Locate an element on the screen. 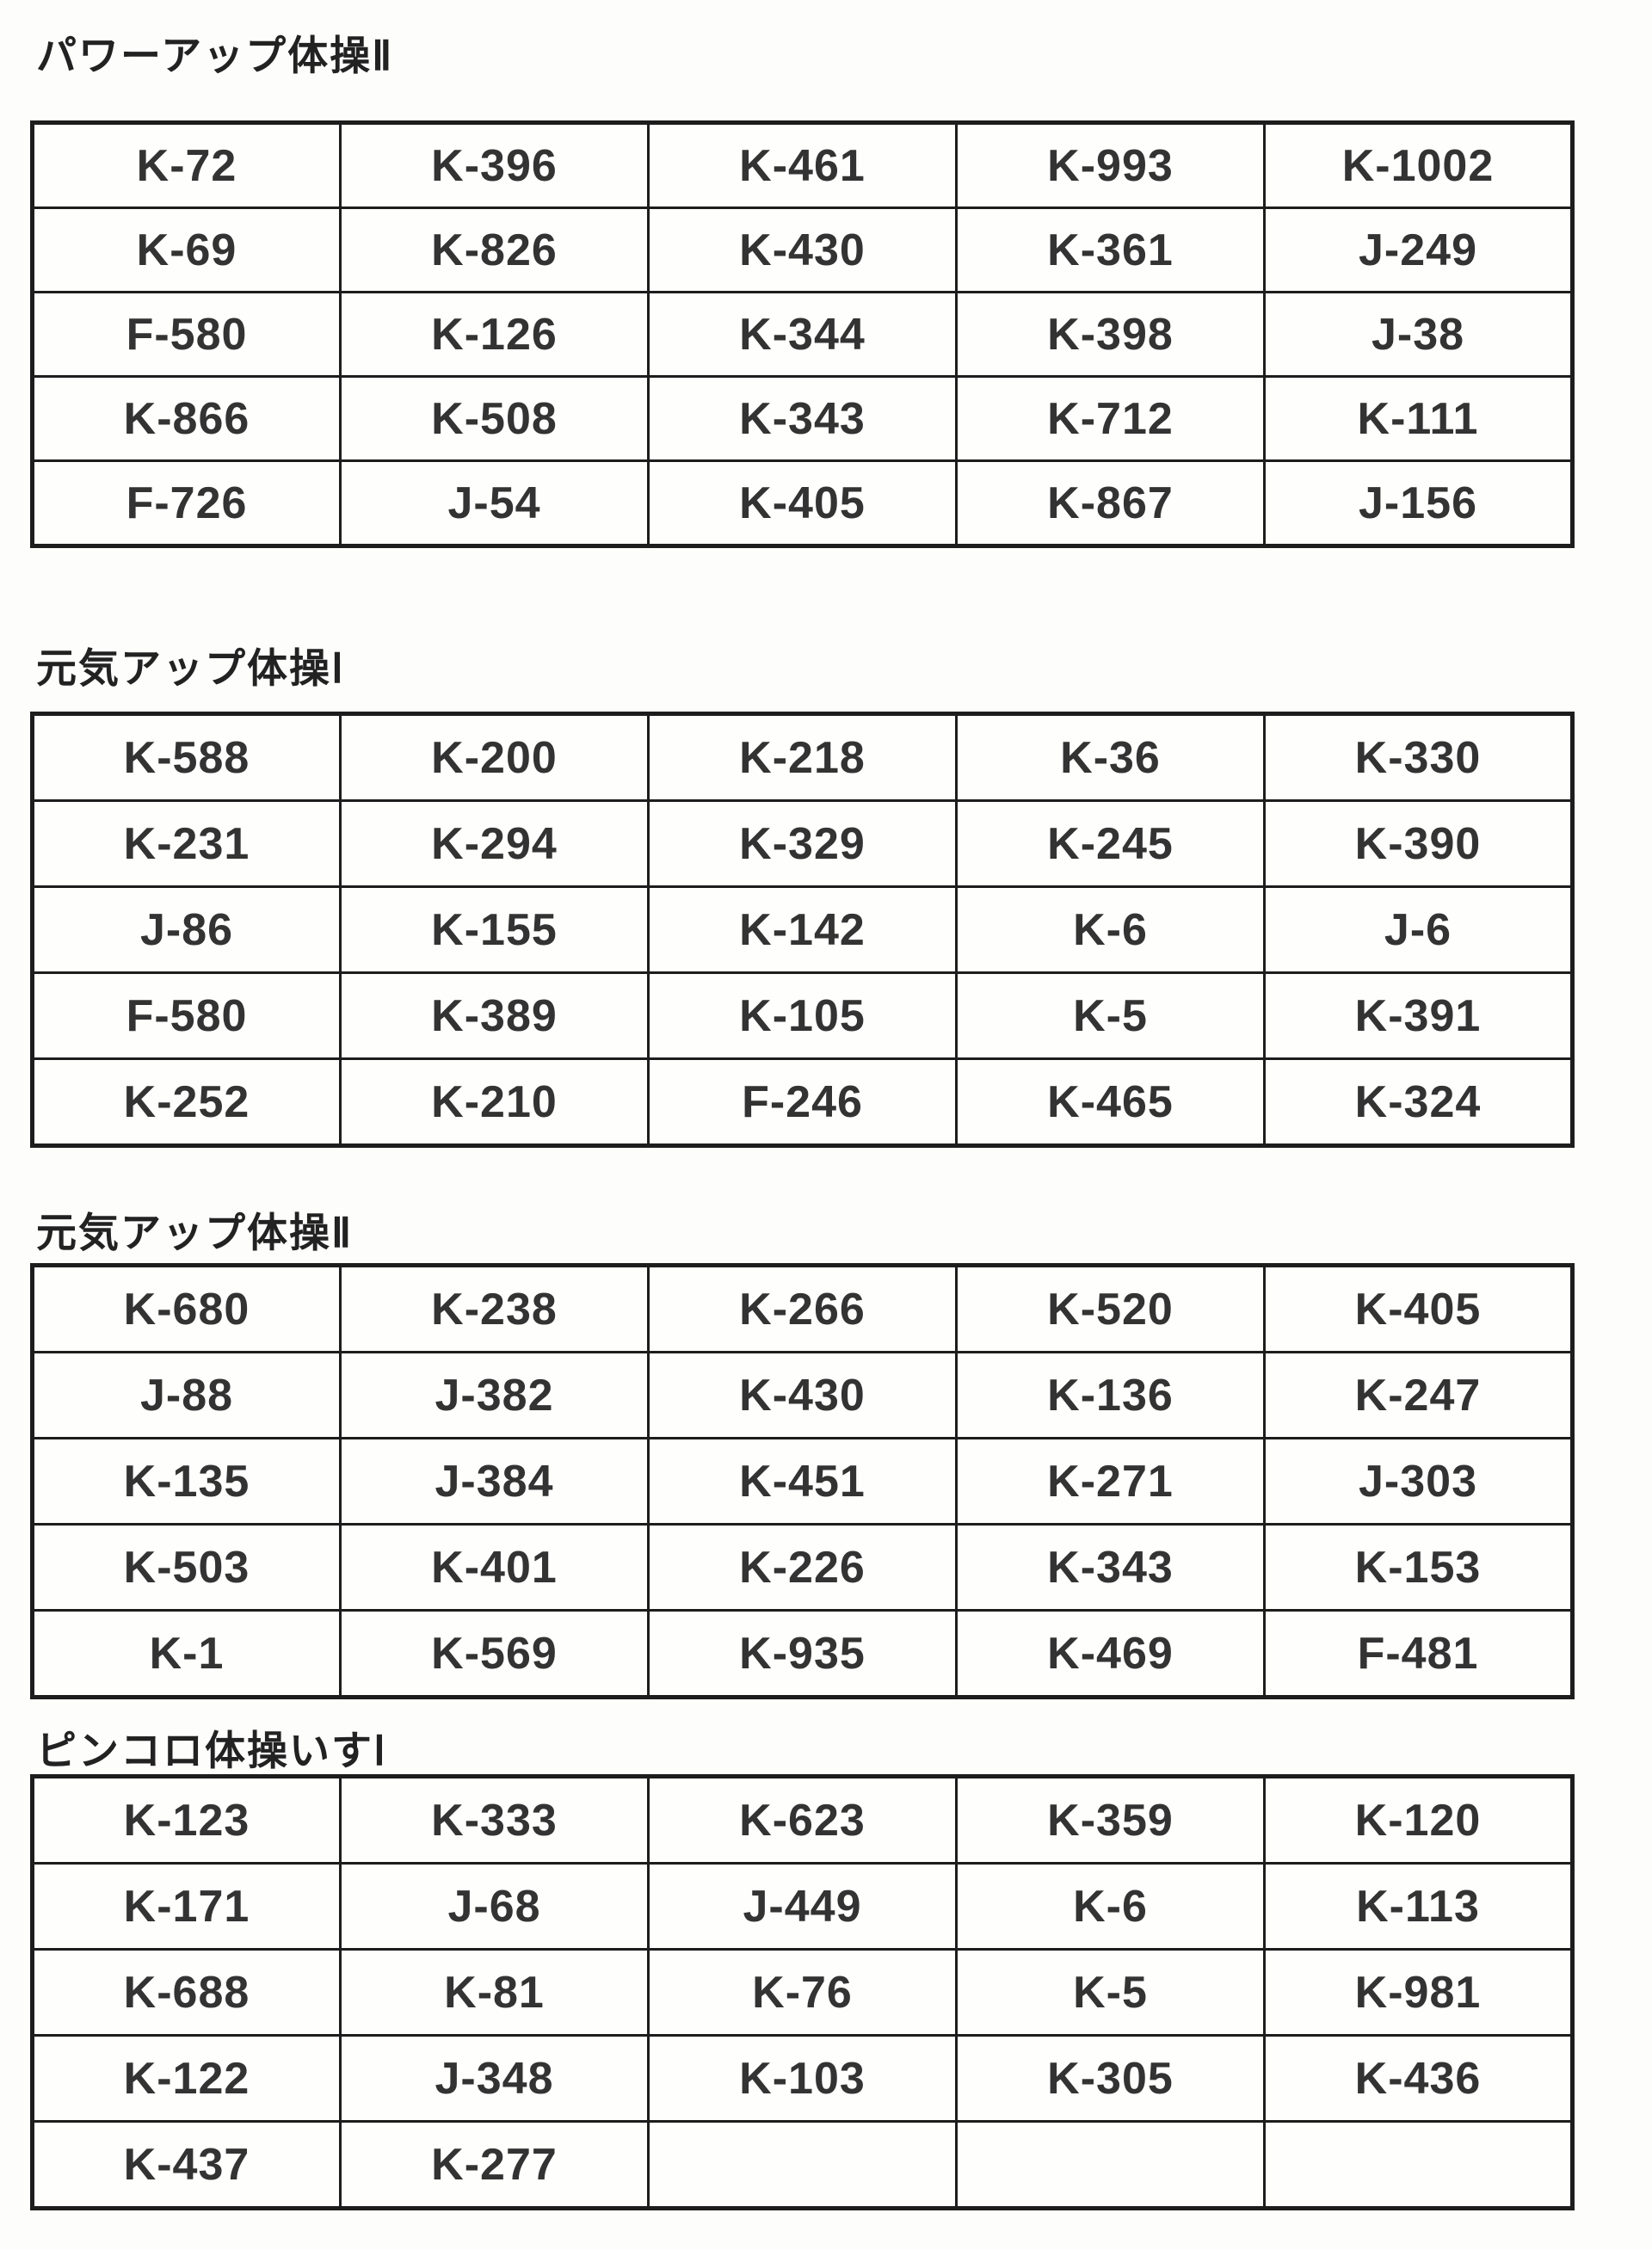 This screenshot has height=2250, width=1652. code-cell: K-226 is located at coordinates (802, 1567).